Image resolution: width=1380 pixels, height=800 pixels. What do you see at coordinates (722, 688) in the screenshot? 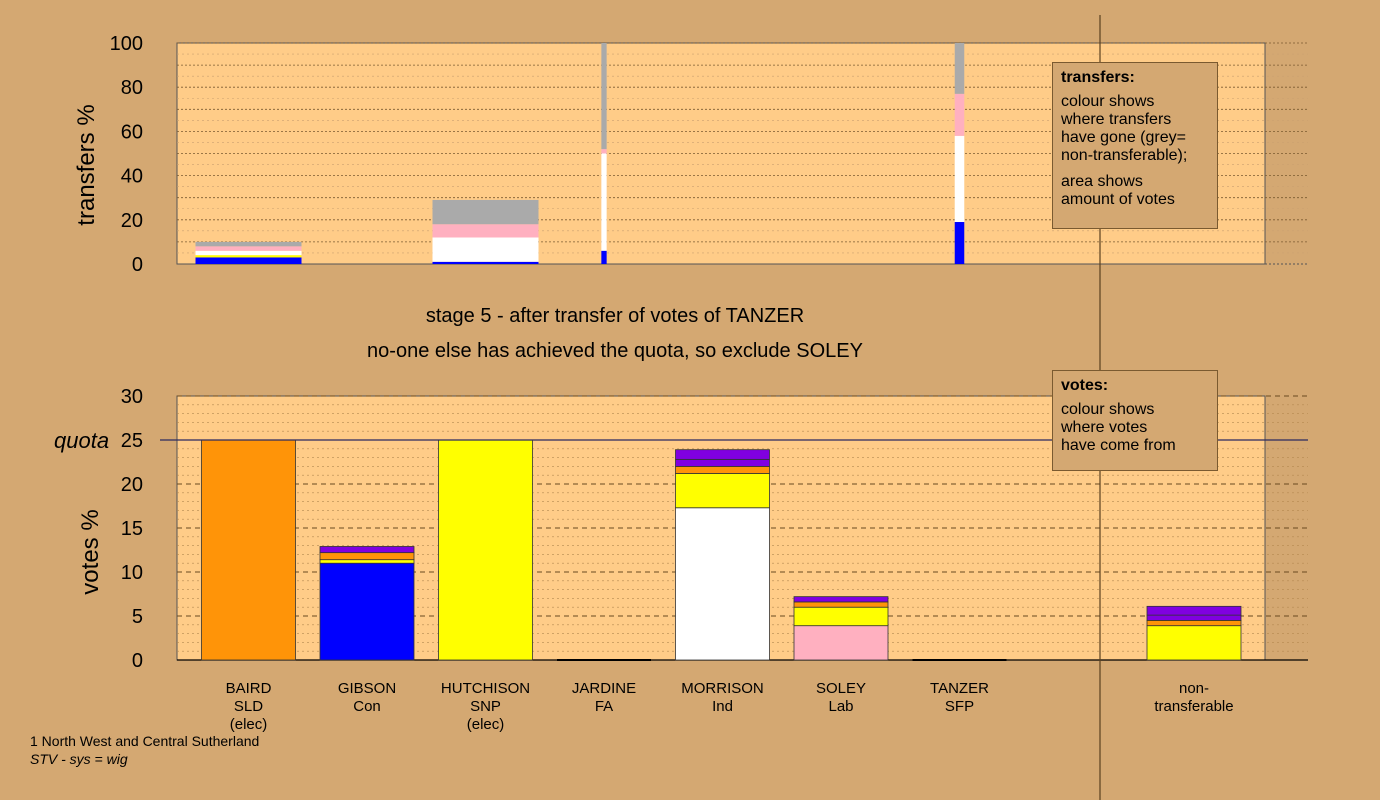
I see `candidate-label: MORRISON` at bounding box center [722, 688].